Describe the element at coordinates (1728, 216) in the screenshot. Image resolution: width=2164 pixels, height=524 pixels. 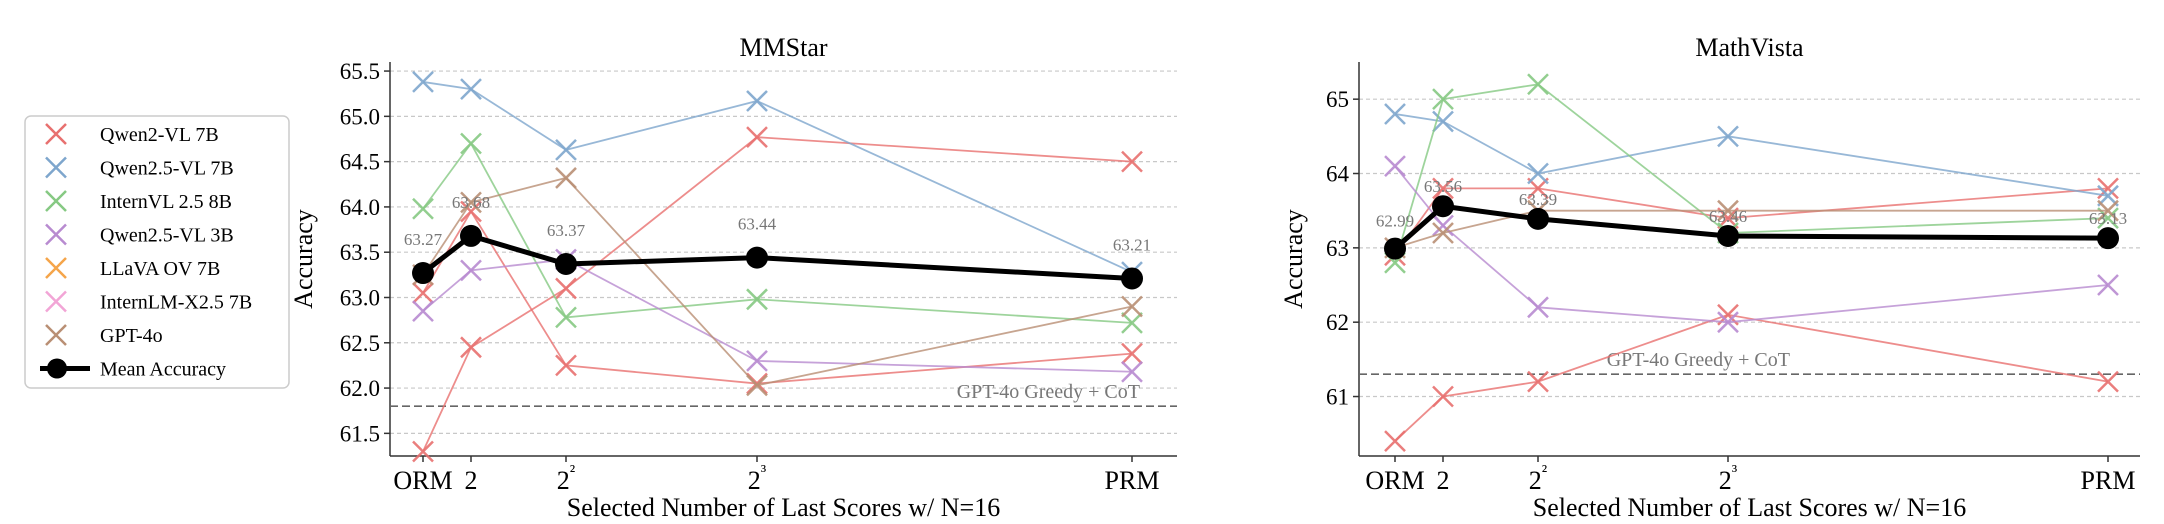
I see `mean-value-label: 63.46` at that location.